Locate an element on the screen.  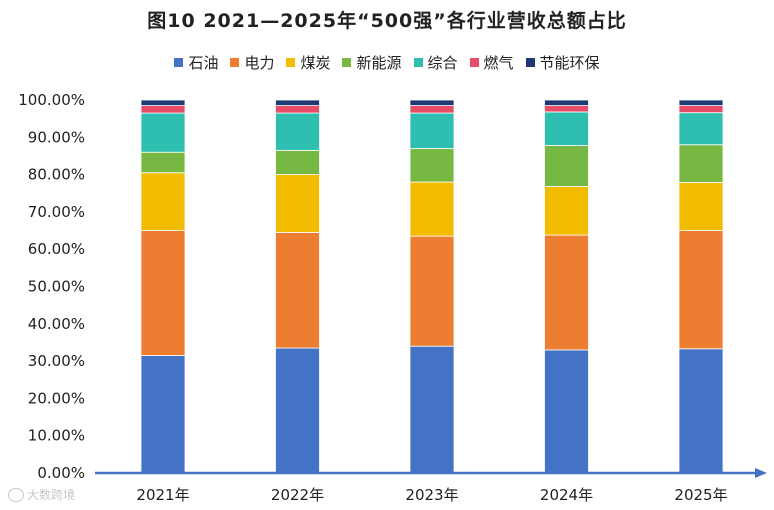
legend-item: 燃气 is located at coordinates (491, 62).